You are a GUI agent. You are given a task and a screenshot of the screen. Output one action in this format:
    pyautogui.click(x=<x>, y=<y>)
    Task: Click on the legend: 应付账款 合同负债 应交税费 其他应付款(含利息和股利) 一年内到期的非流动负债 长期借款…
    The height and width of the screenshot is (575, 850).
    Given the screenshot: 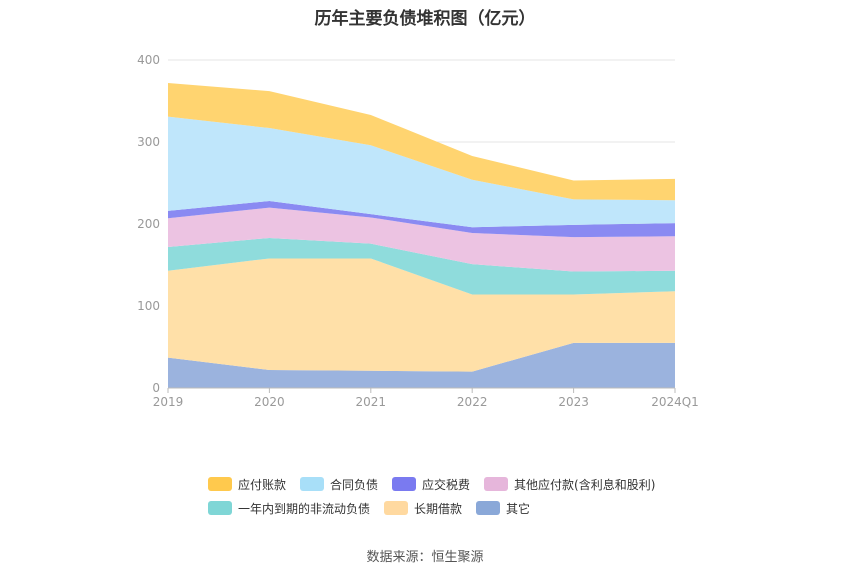 What is the action you would take?
    pyautogui.click(x=468, y=496)
    